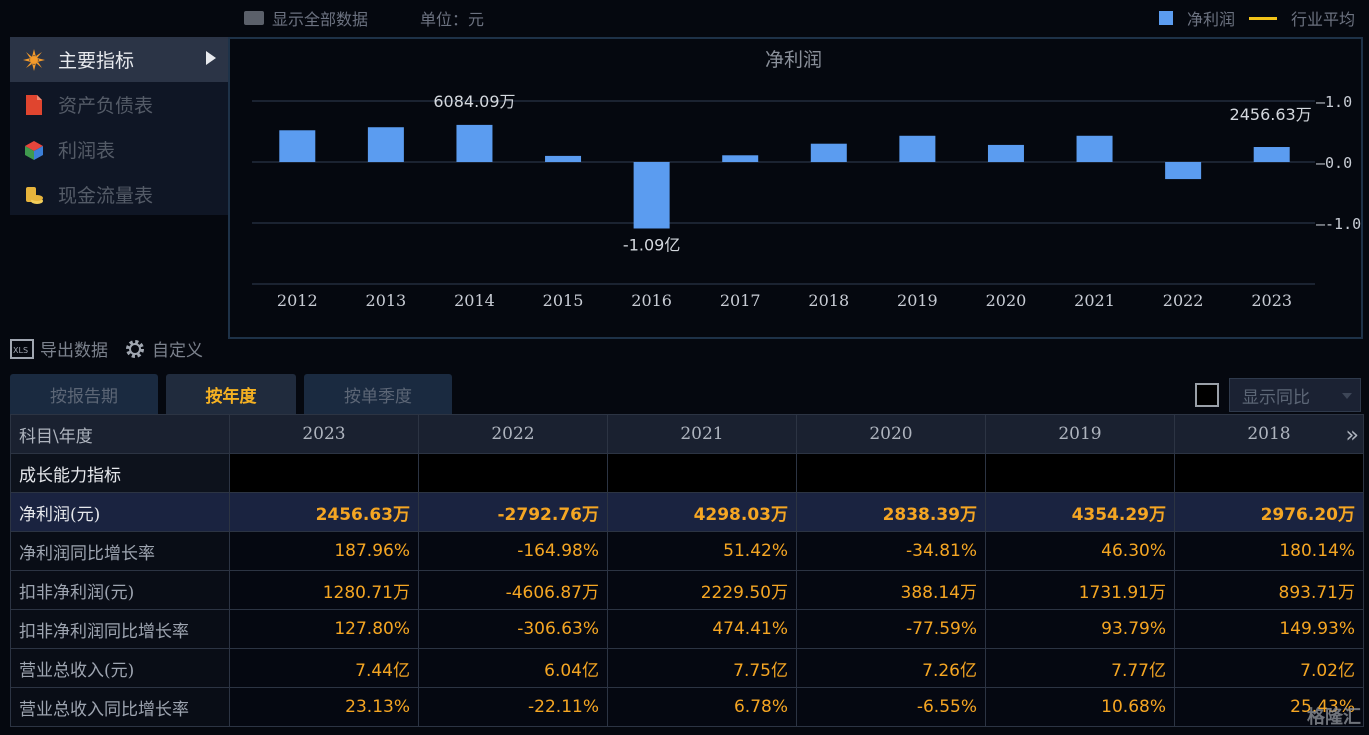  Describe the element at coordinates (1269, 668) in the screenshot. I see `table-cell: 7.02亿` at that location.